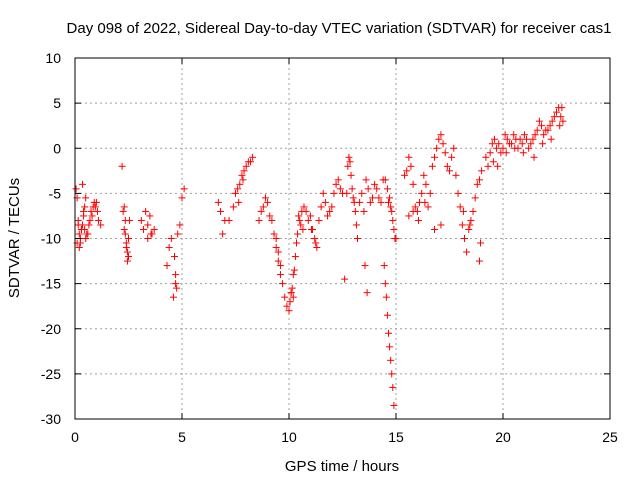 The height and width of the screenshot is (480, 640). What do you see at coordinates (57, 103) in the screenshot?
I see `y-tick-label: 5` at bounding box center [57, 103].